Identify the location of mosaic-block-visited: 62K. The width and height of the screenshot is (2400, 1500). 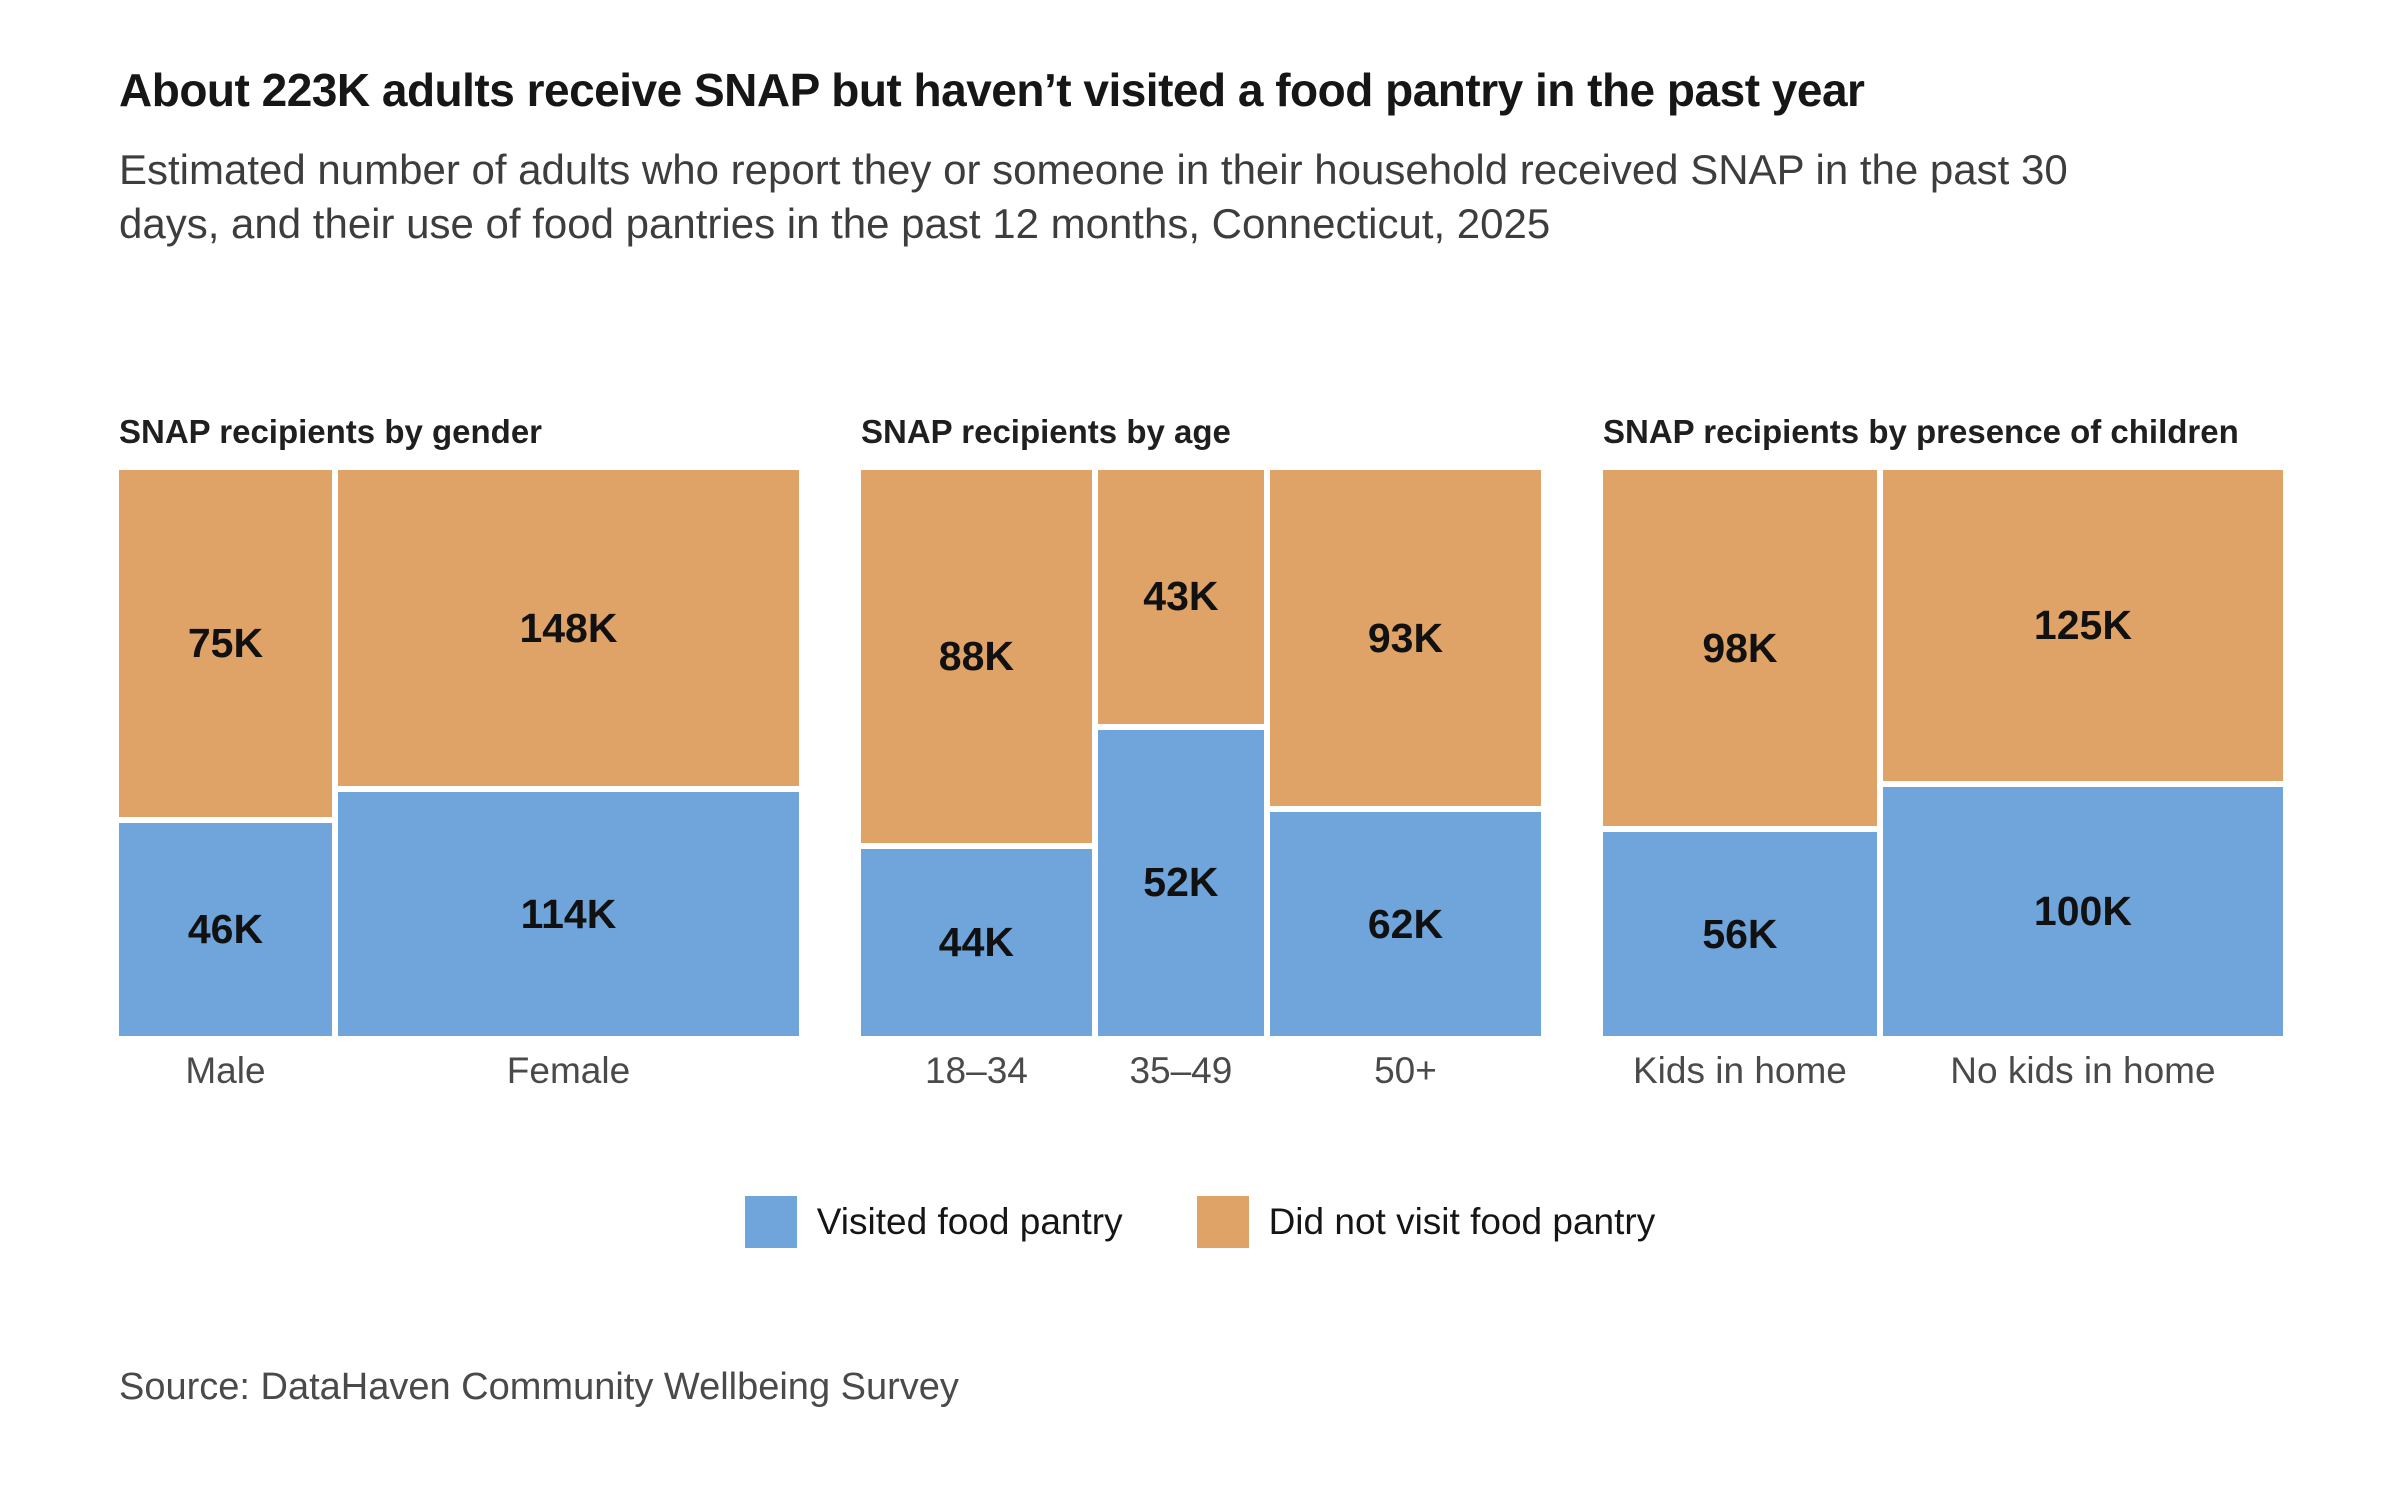
(1405, 924).